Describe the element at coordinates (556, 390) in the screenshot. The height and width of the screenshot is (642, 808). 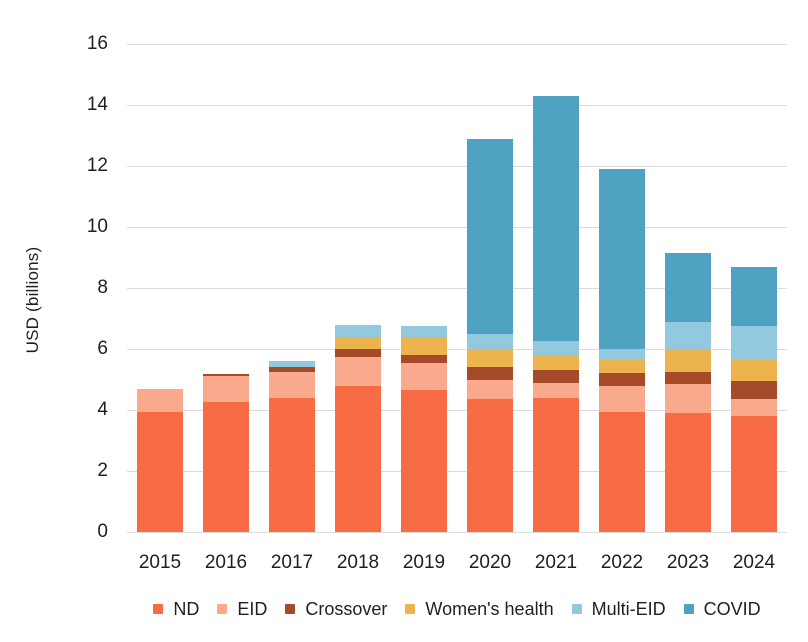
I see `bar-segment-2021-eid` at that location.